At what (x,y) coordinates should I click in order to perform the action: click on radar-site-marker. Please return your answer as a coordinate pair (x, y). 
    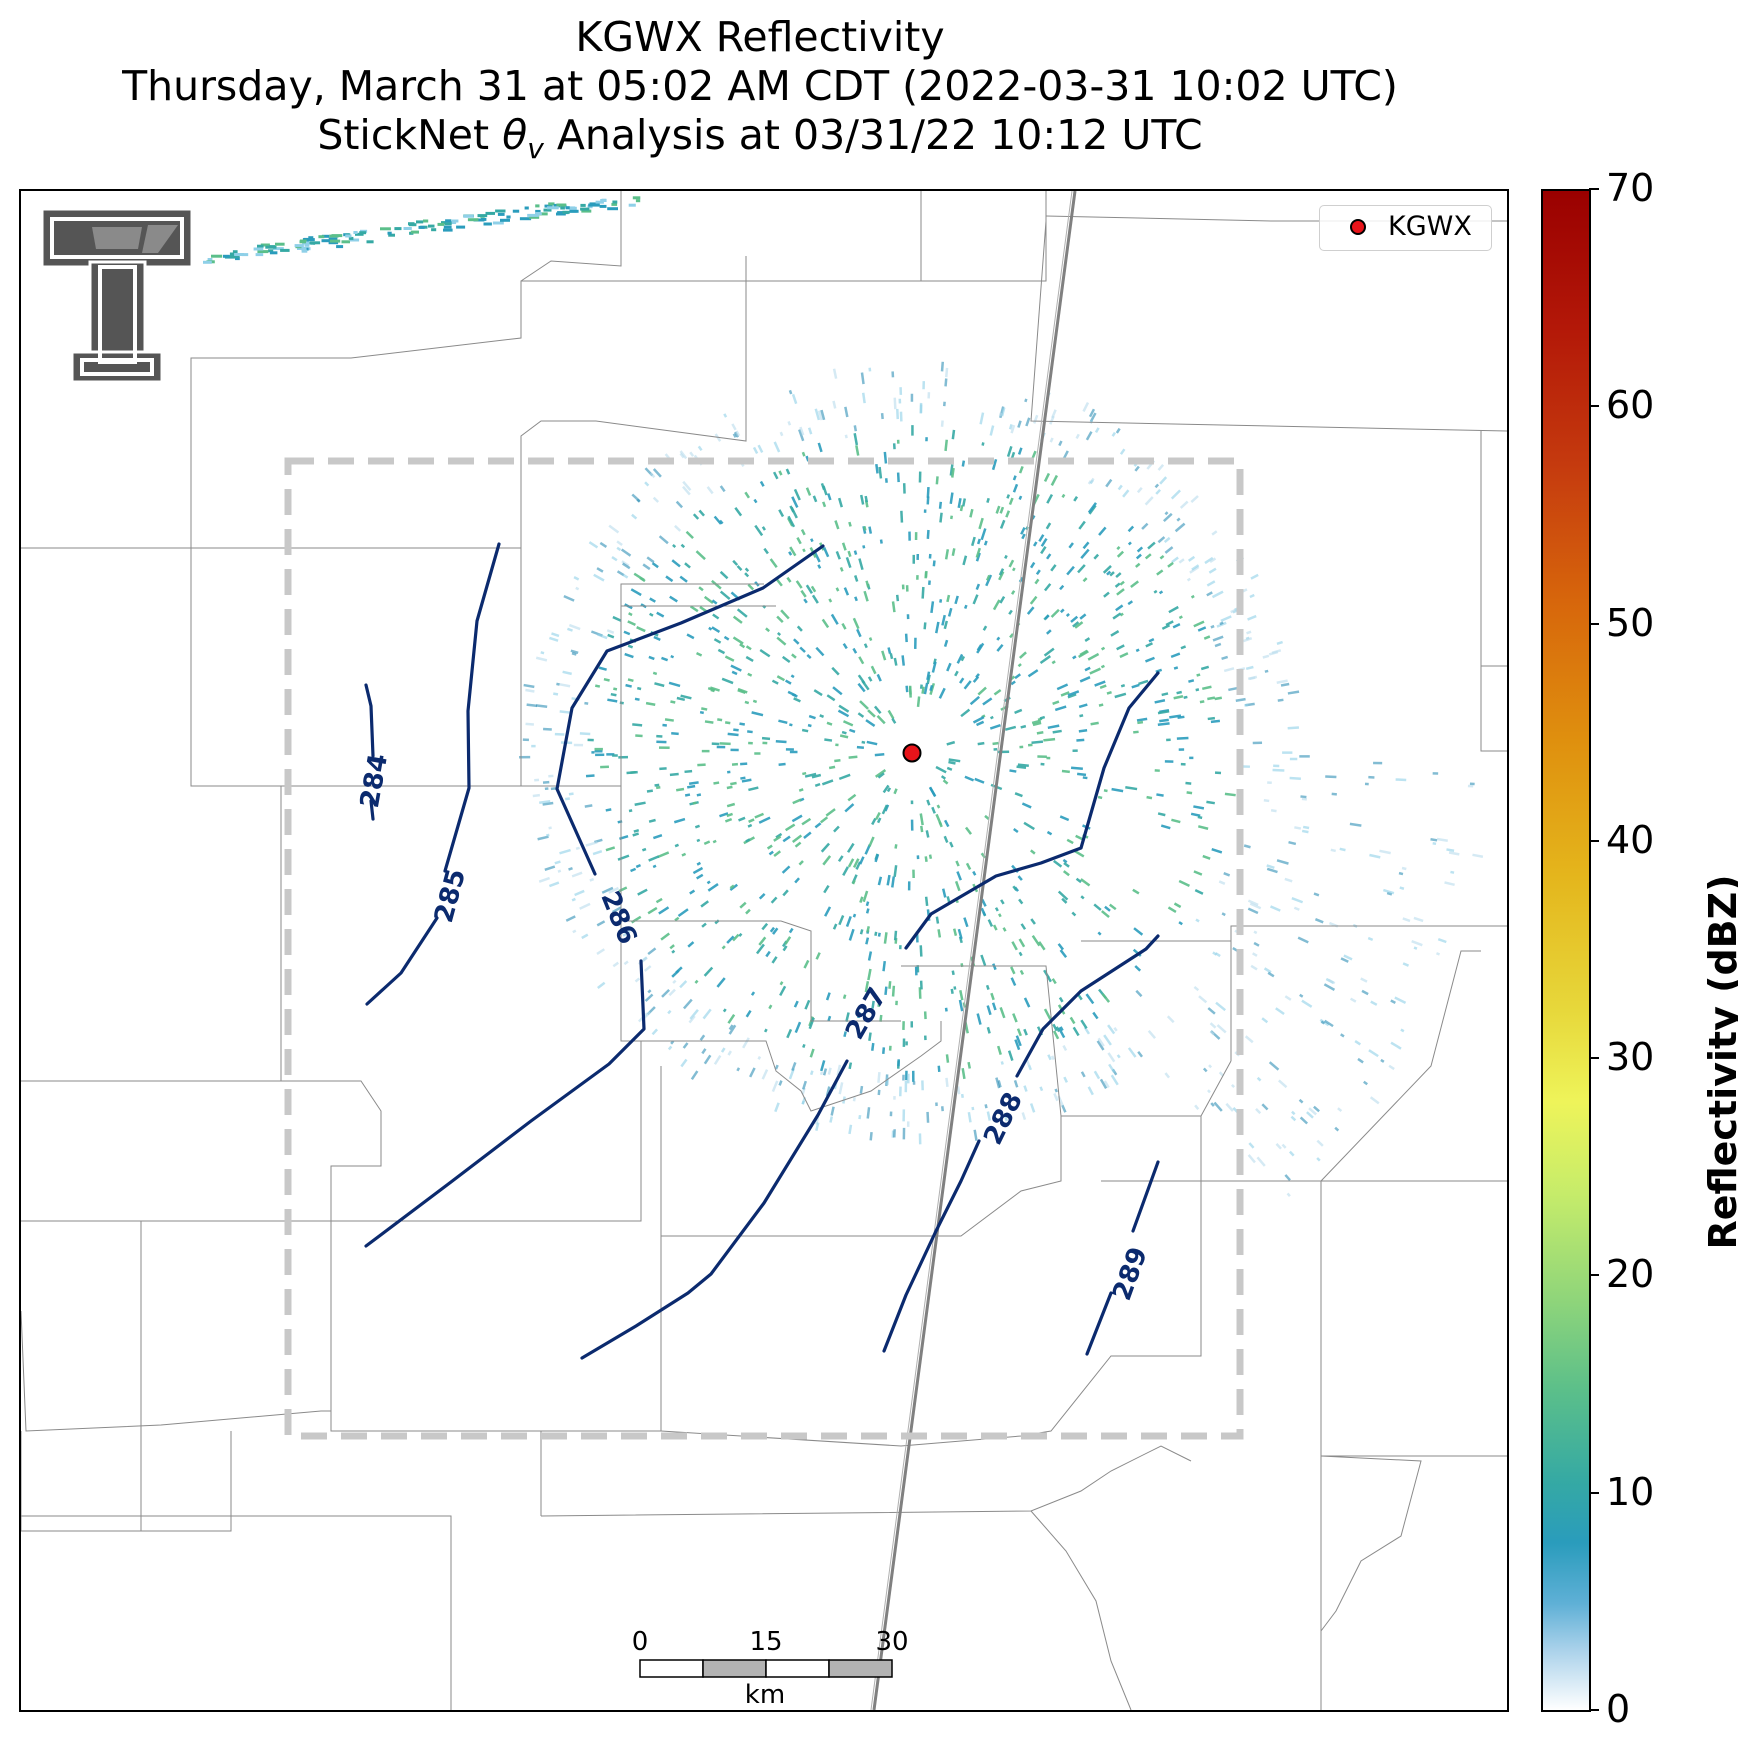
    Looking at the image, I should click on (912, 753).